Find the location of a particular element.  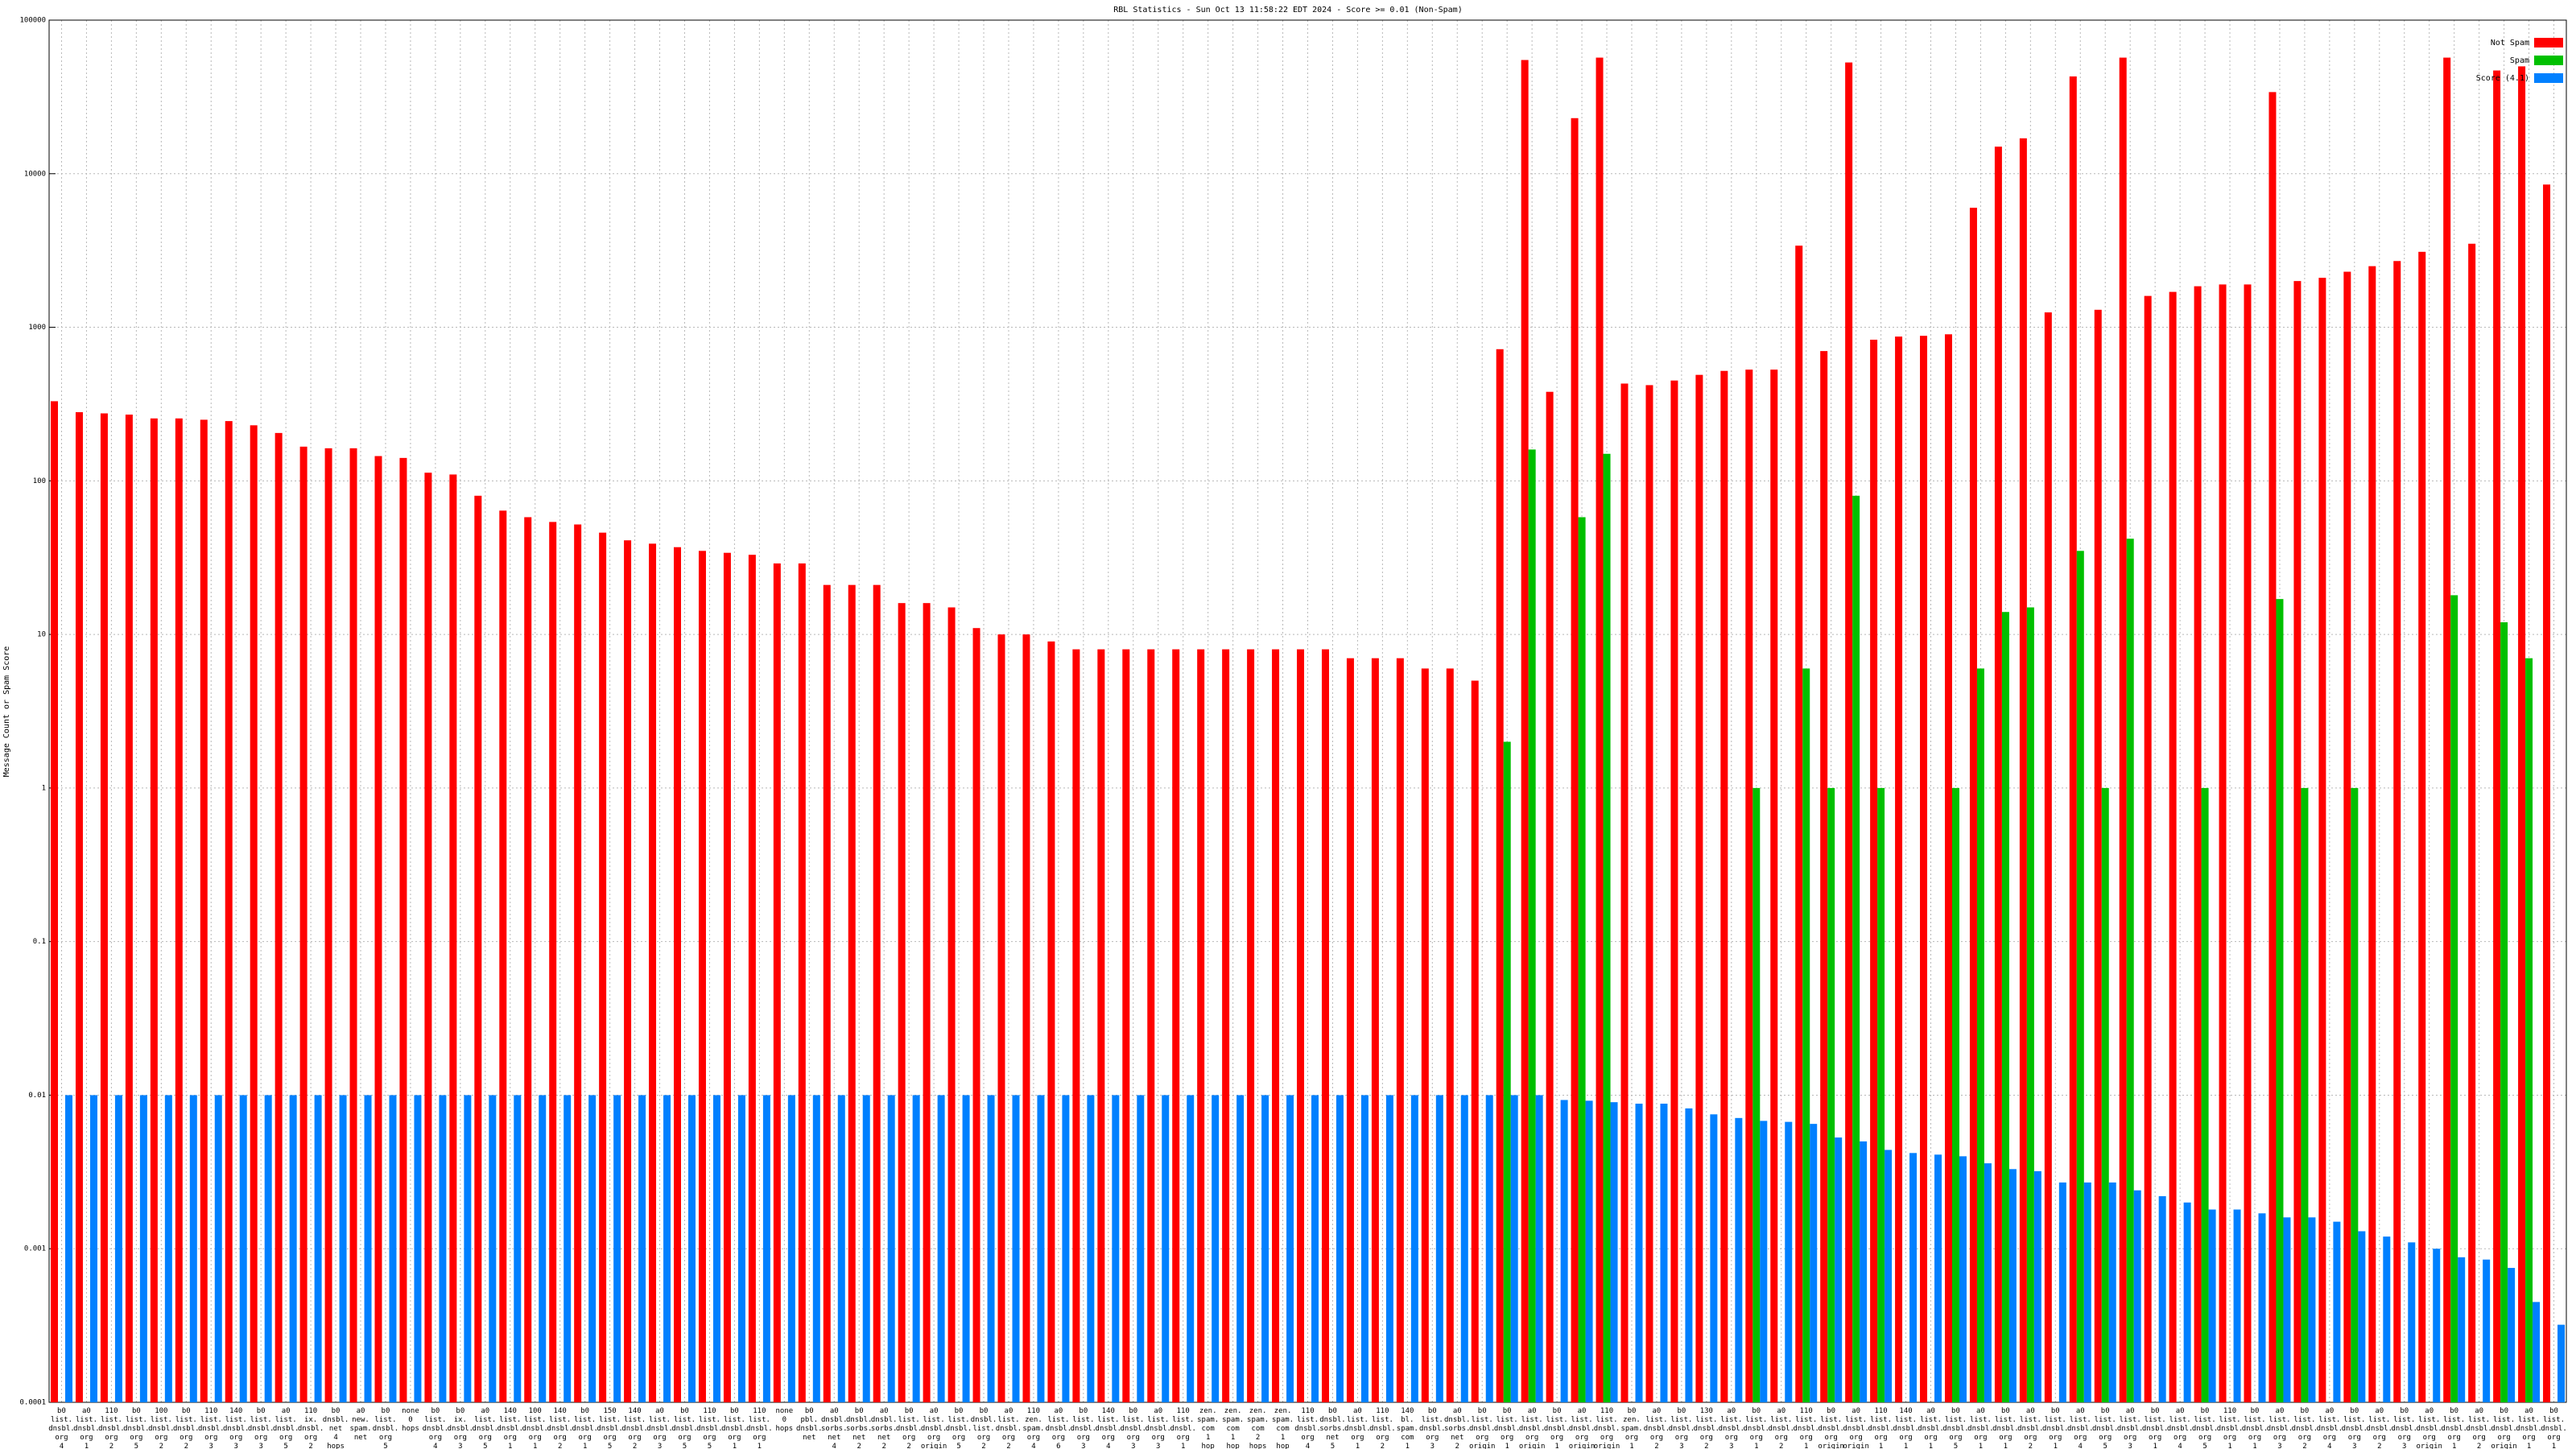

x-tick-label: b0 list. dnsbl. org origin is located at coordinates (1482, 1428).